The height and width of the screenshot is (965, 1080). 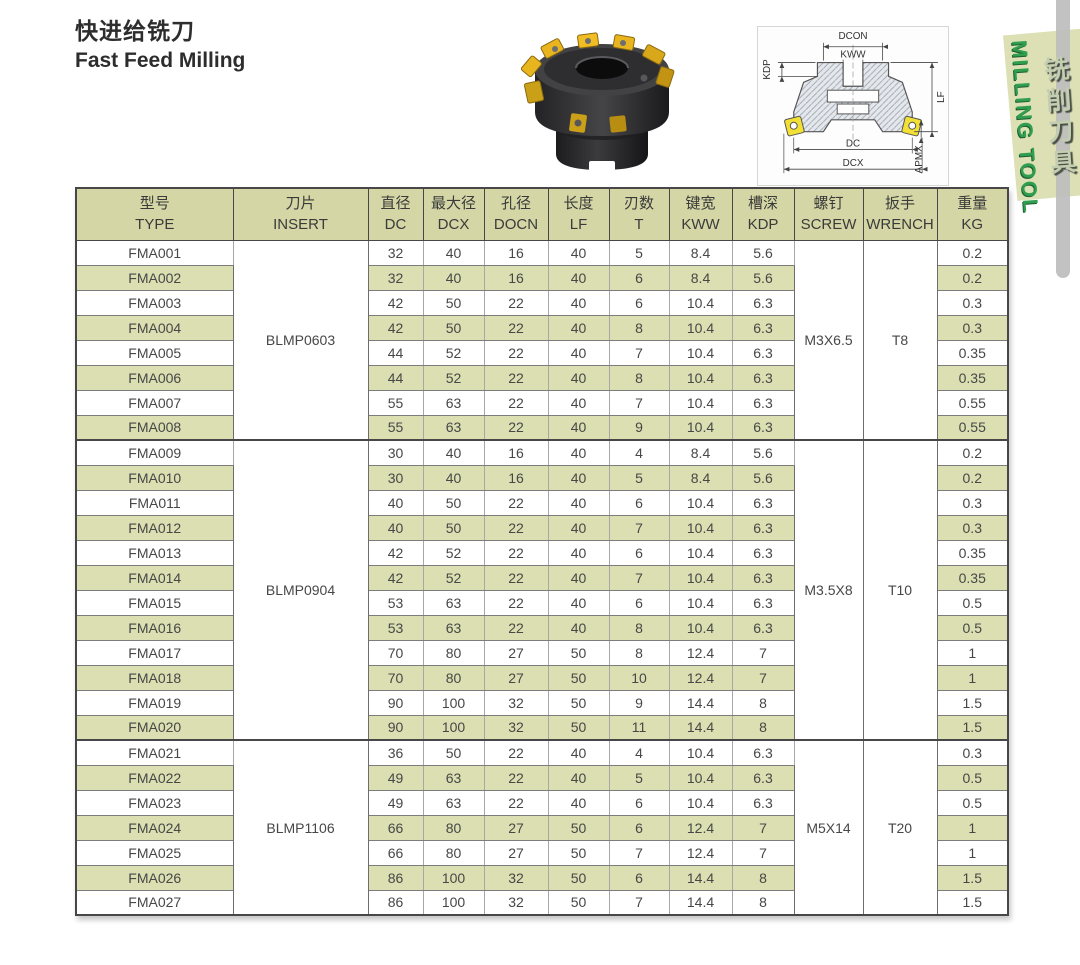 What do you see at coordinates (972, 577) in the screenshot?
I see `cell-kg: 0.35` at bounding box center [972, 577].